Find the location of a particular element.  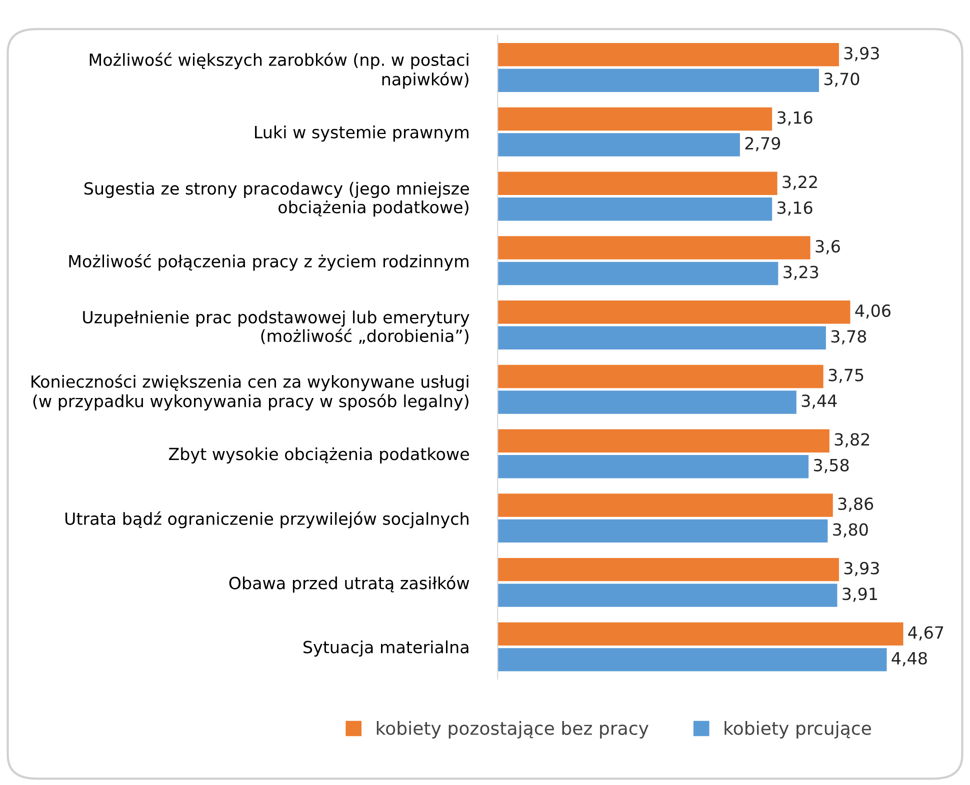

data-label: 3,86 is located at coordinates (856, 504).